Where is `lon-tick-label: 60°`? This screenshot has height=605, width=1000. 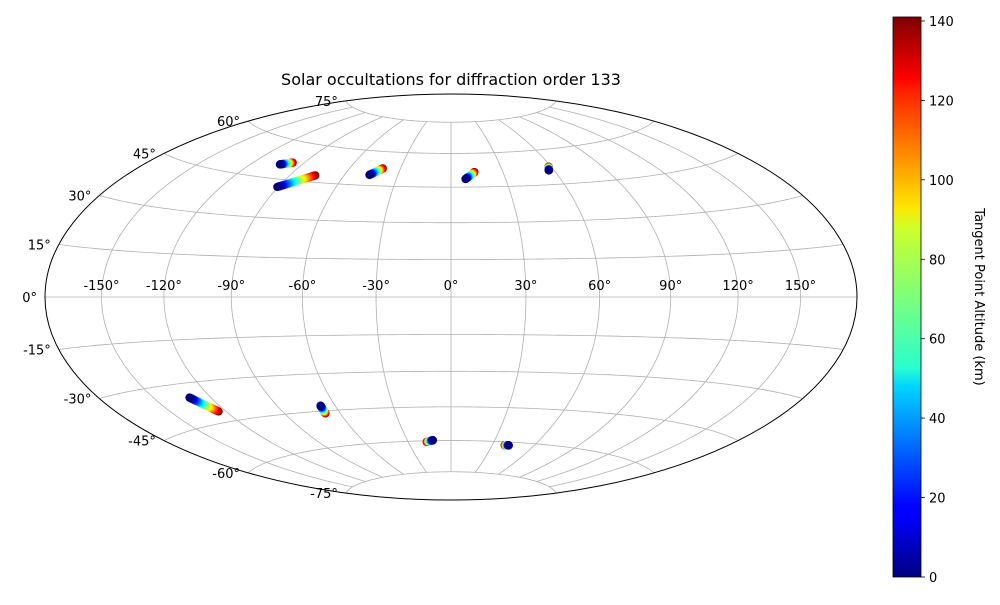
lon-tick-label: 60° is located at coordinates (599, 286).